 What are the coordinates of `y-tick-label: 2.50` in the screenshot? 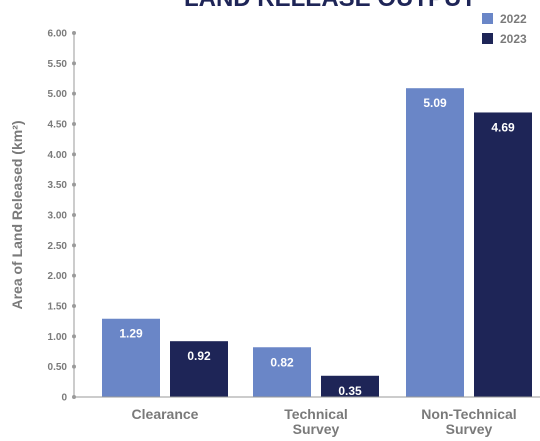 It's located at (58, 246).